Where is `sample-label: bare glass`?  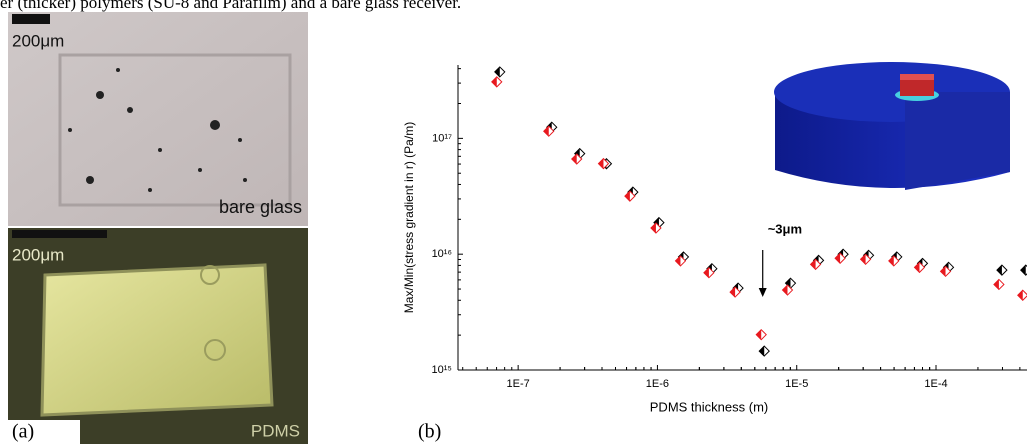
sample-label: bare glass is located at coordinates (260, 207).